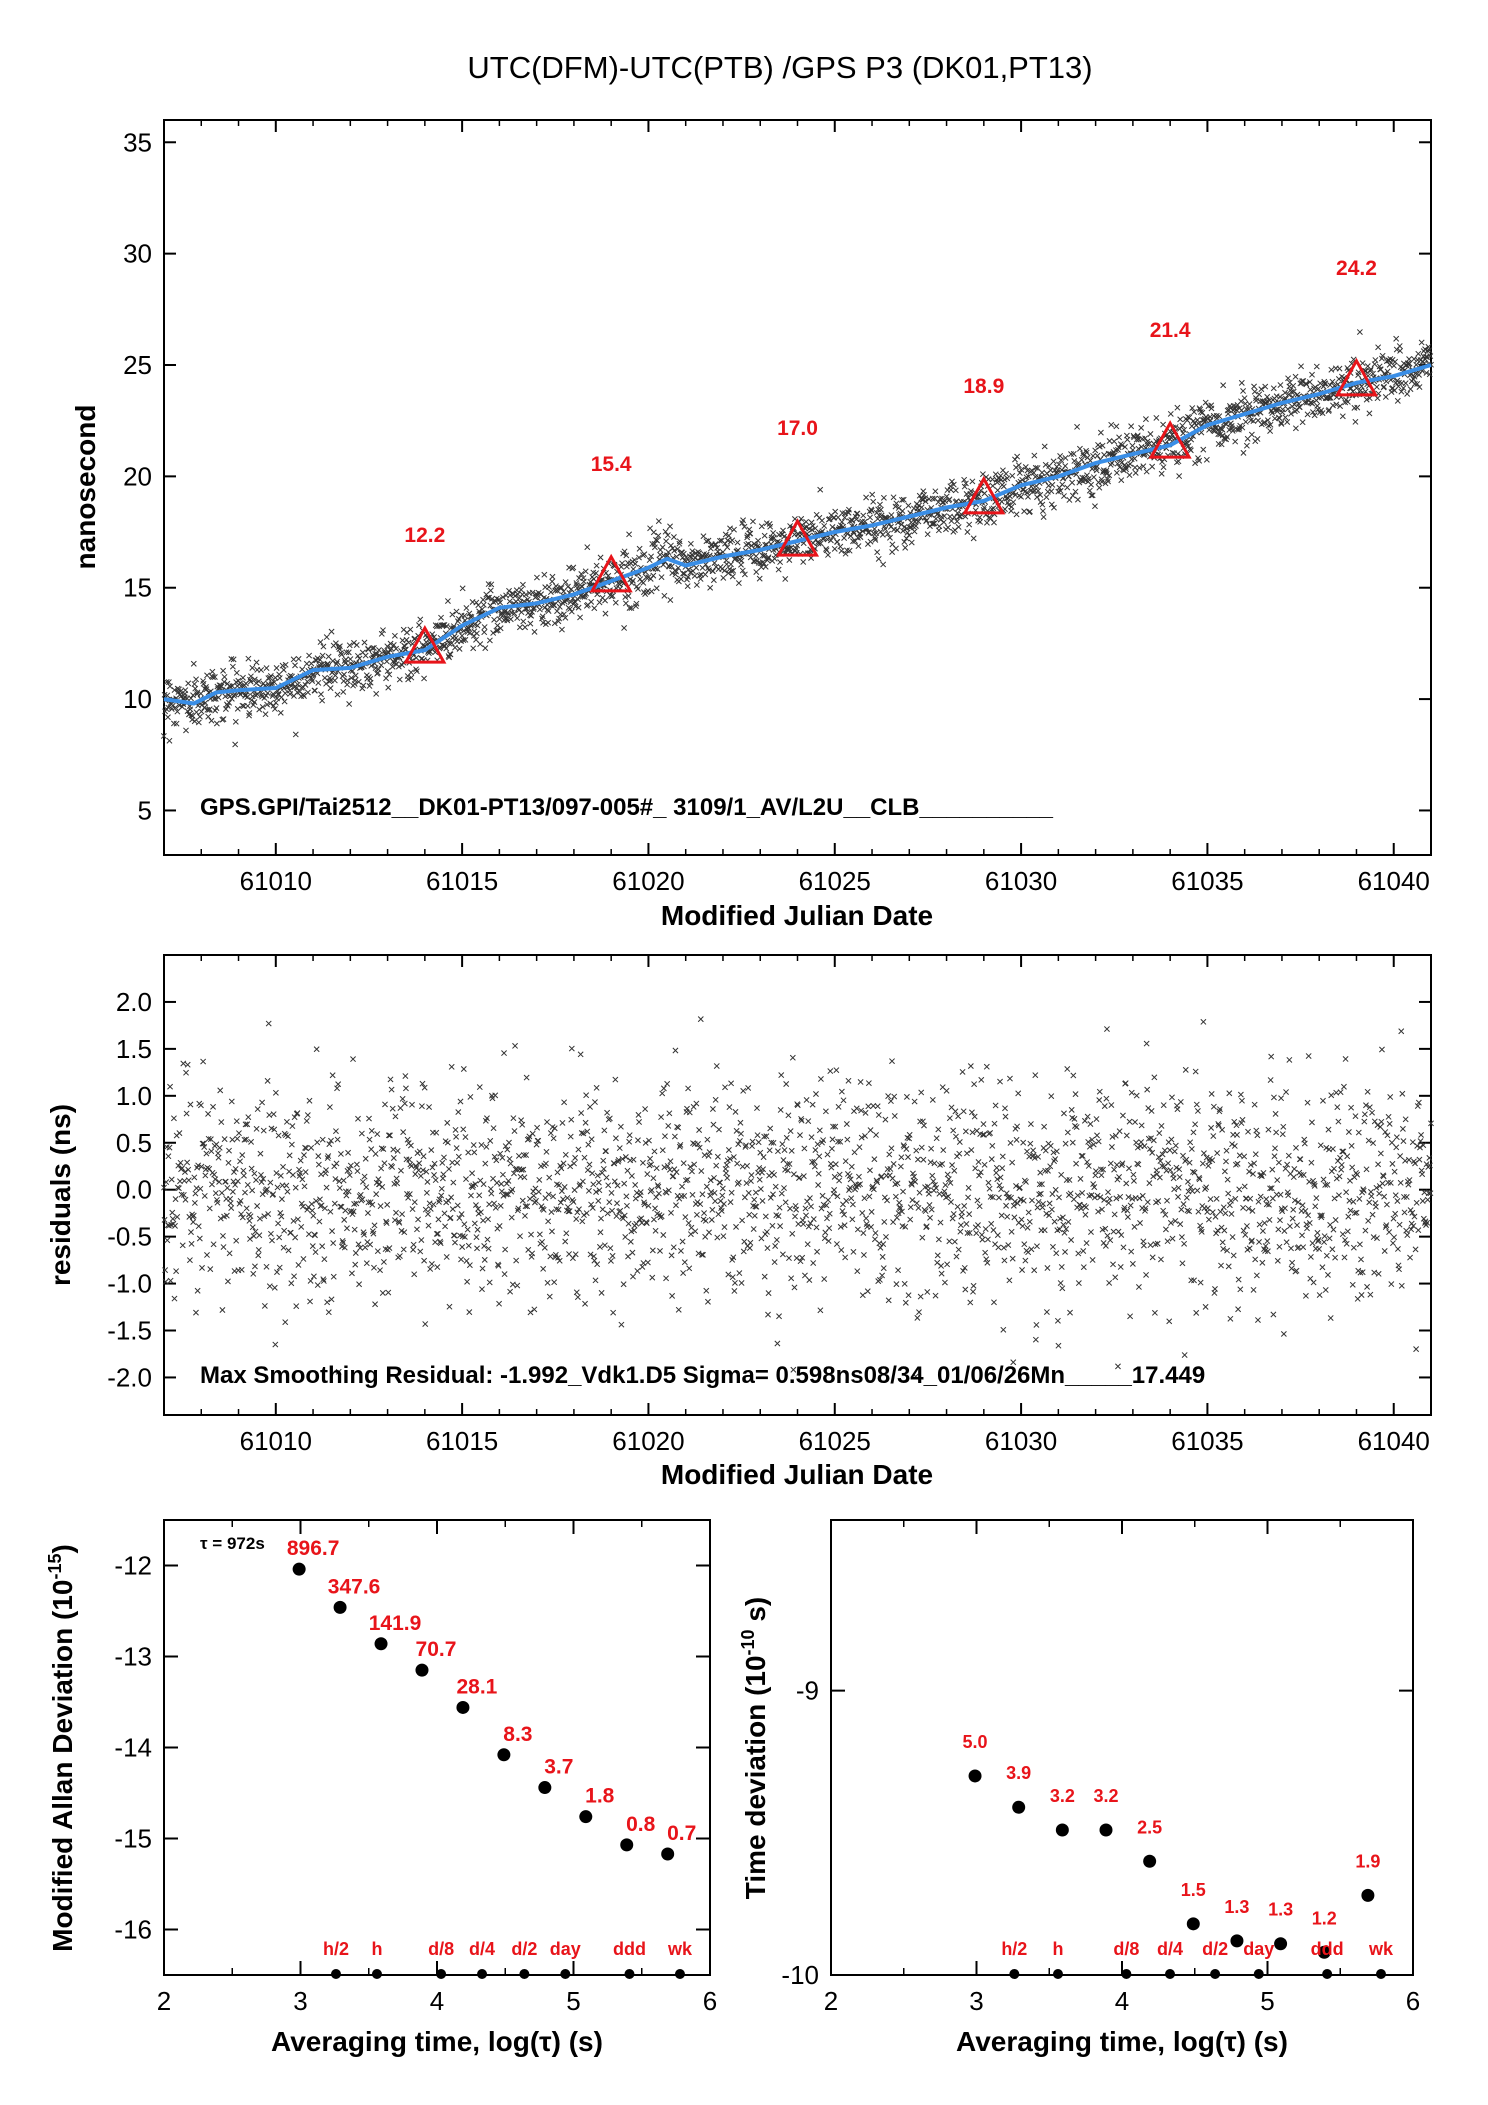 The height and width of the screenshot is (2105, 1488). Describe the element at coordinates (524, 1949) in the screenshot. I see `mdev-ref-label: d/2` at that location.